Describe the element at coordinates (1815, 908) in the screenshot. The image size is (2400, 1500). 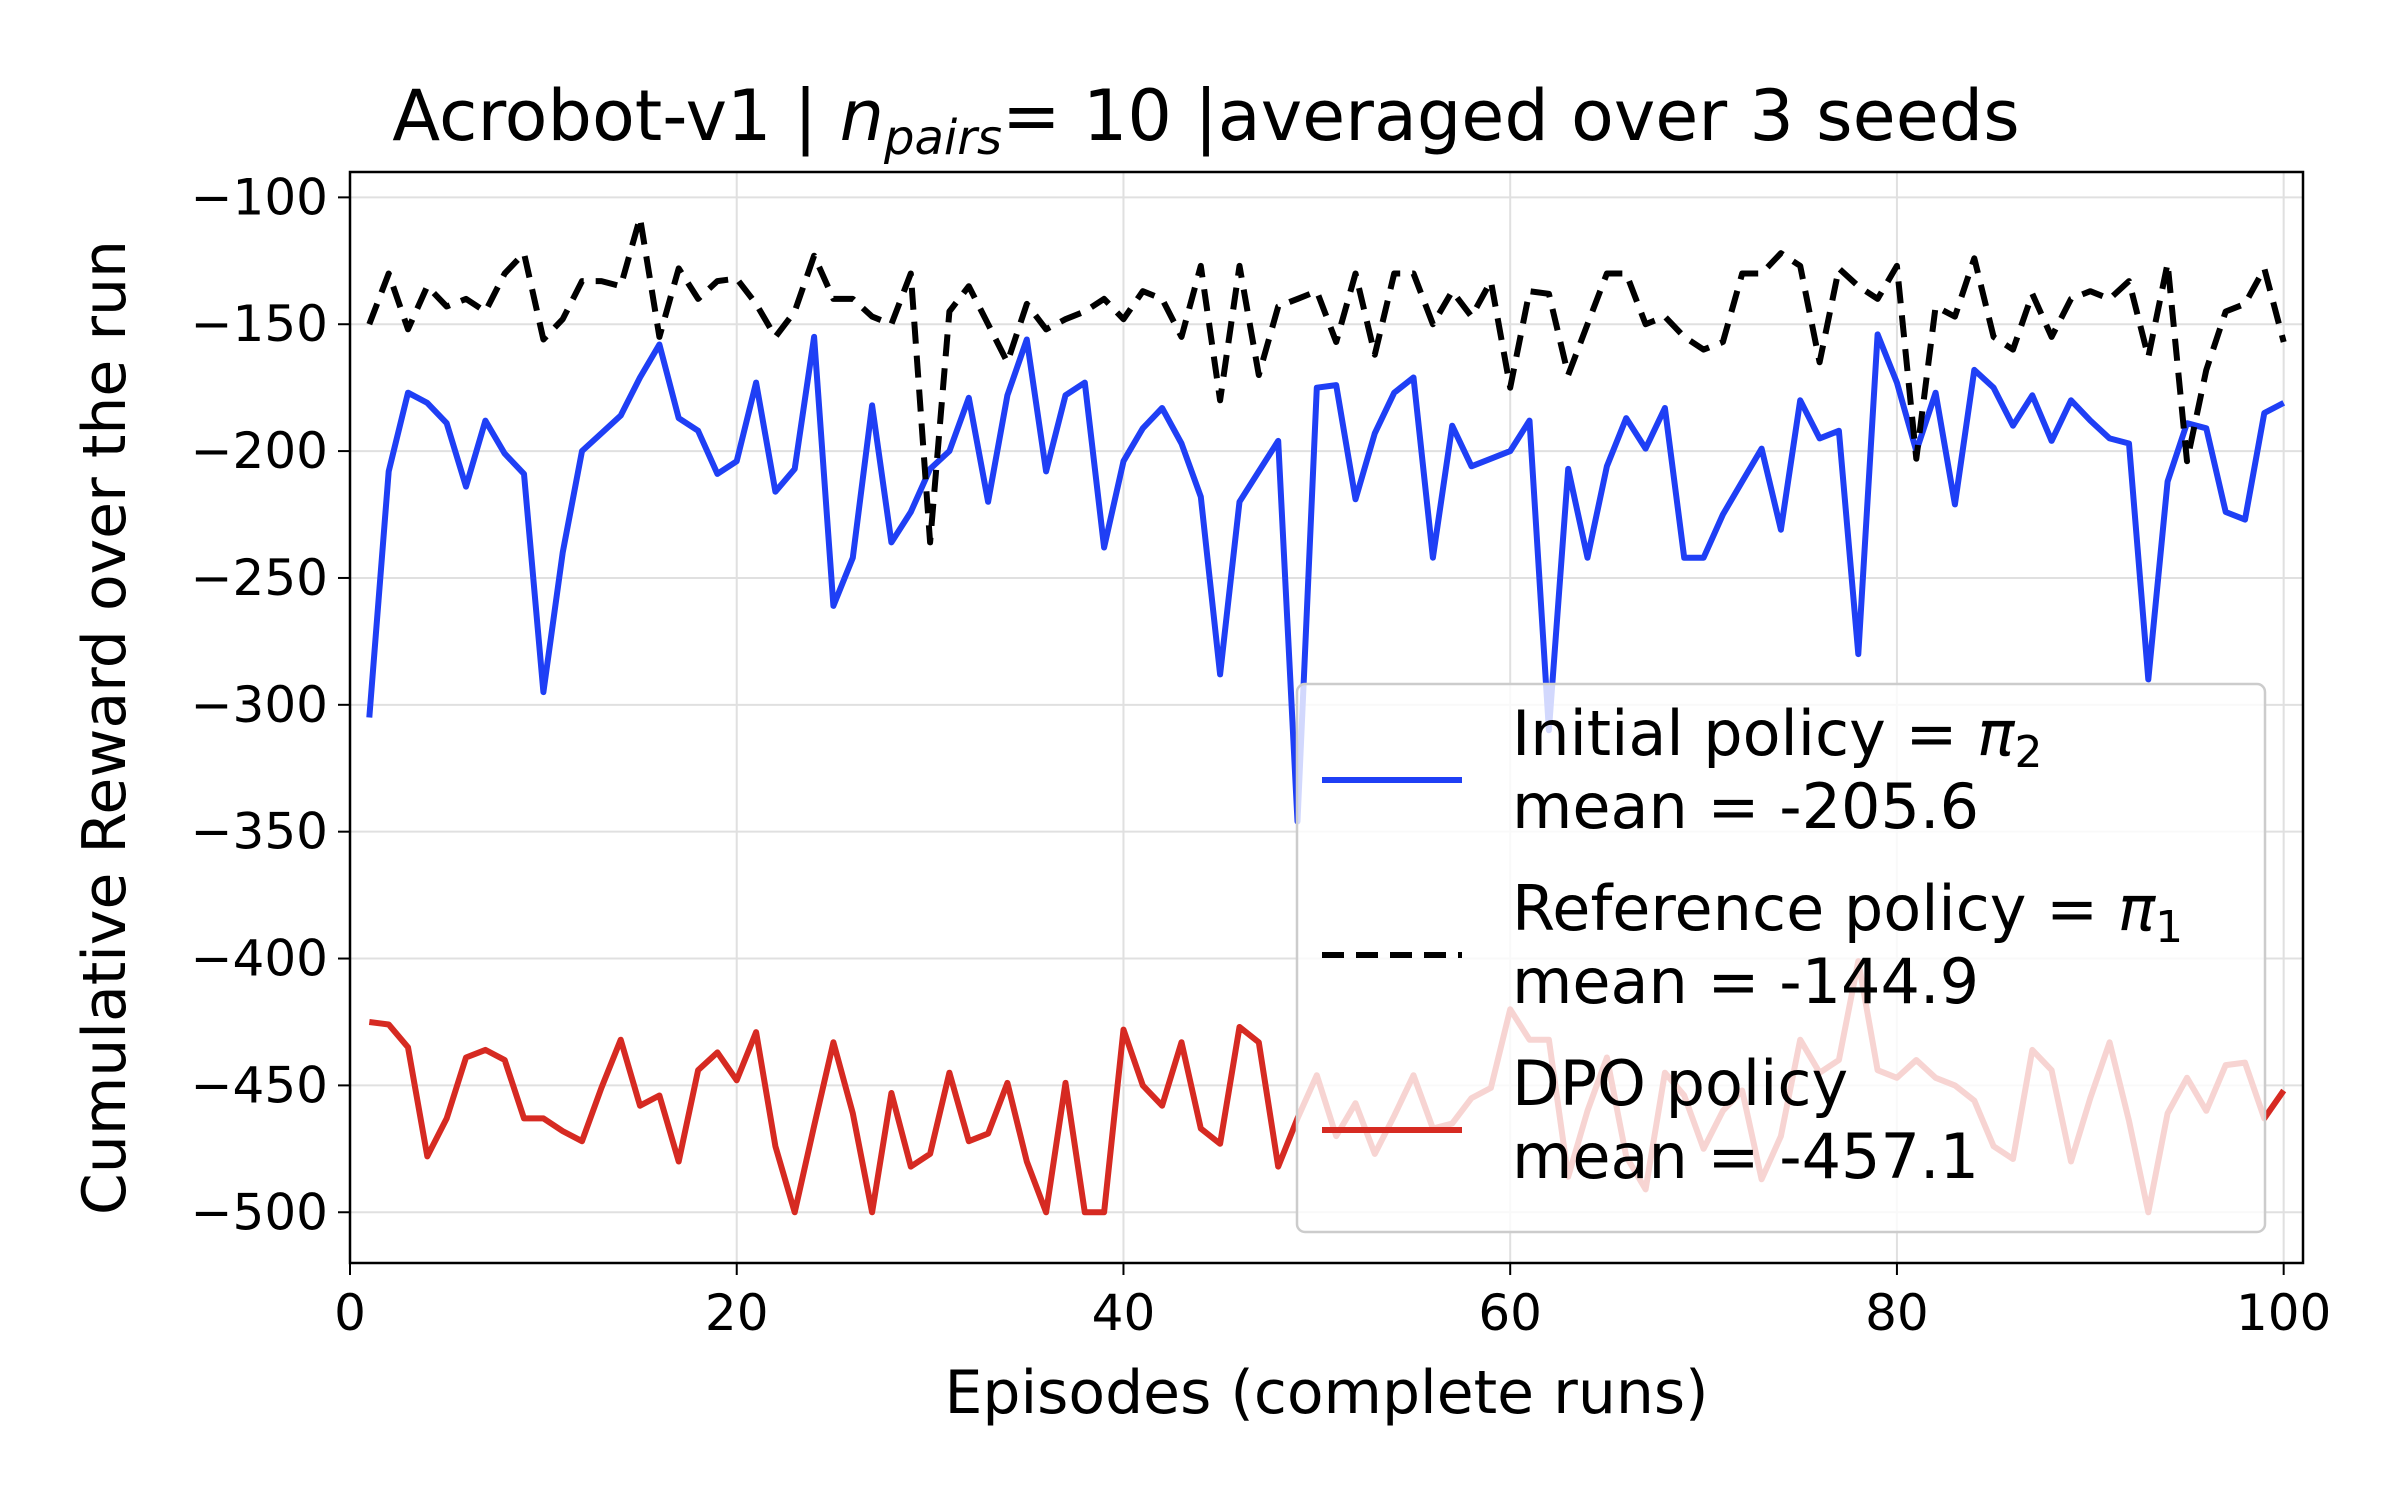
I see `legend-label-text: Reference policy =` at that location.